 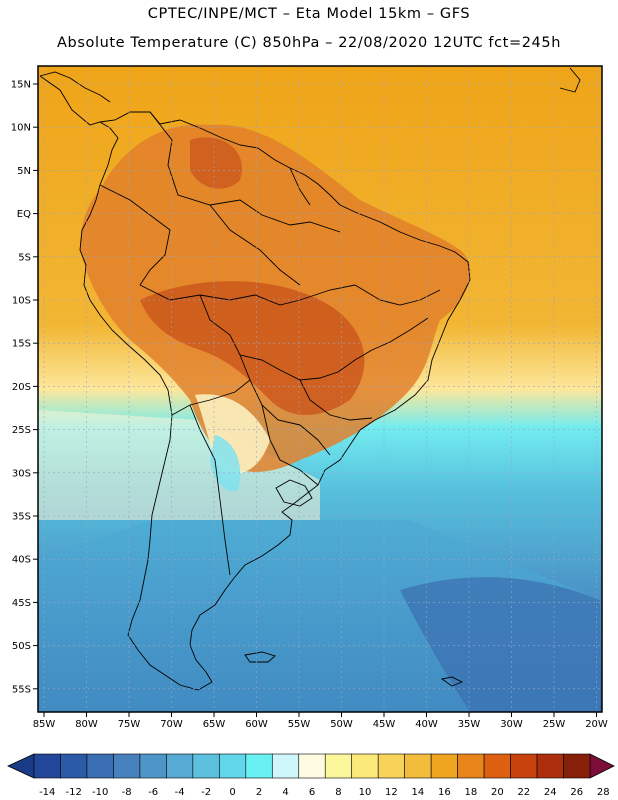 What do you see at coordinates (24, 257) in the screenshot?
I see `lat-label: 5S` at bounding box center [24, 257].